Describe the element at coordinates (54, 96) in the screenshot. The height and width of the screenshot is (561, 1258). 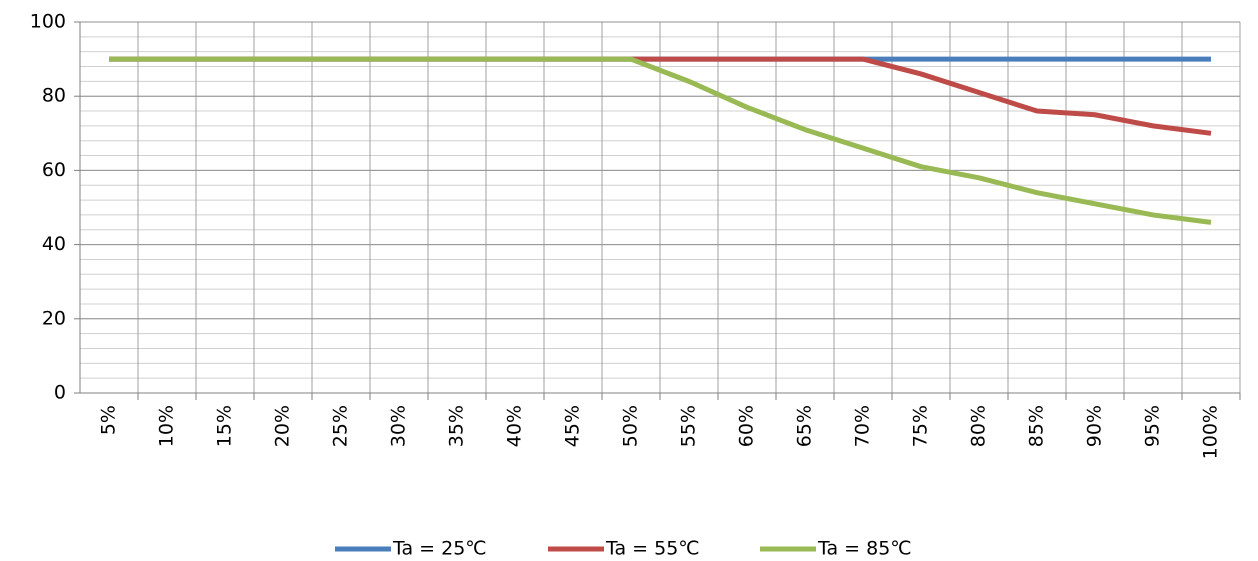
I see `y-tick-label: 80` at that location.